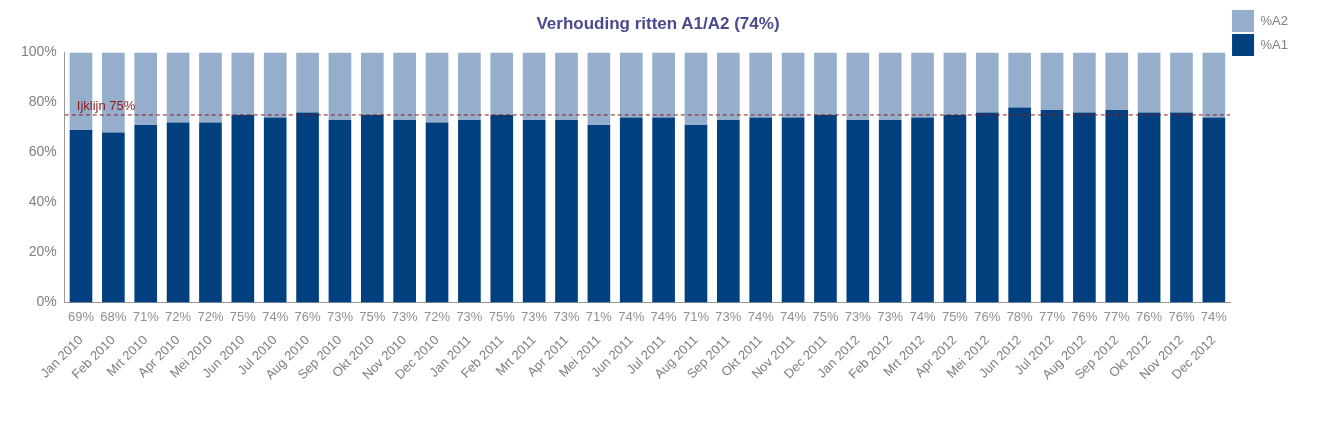 This screenshot has width=1318, height=423. I want to click on legend-label: %A2, so click(1274, 20).